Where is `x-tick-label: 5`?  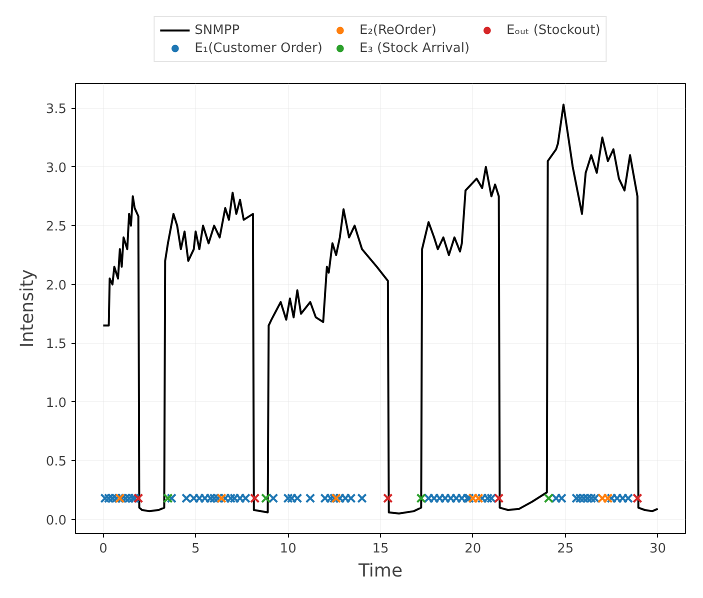
x-tick-label: 5 is located at coordinates (196, 549).